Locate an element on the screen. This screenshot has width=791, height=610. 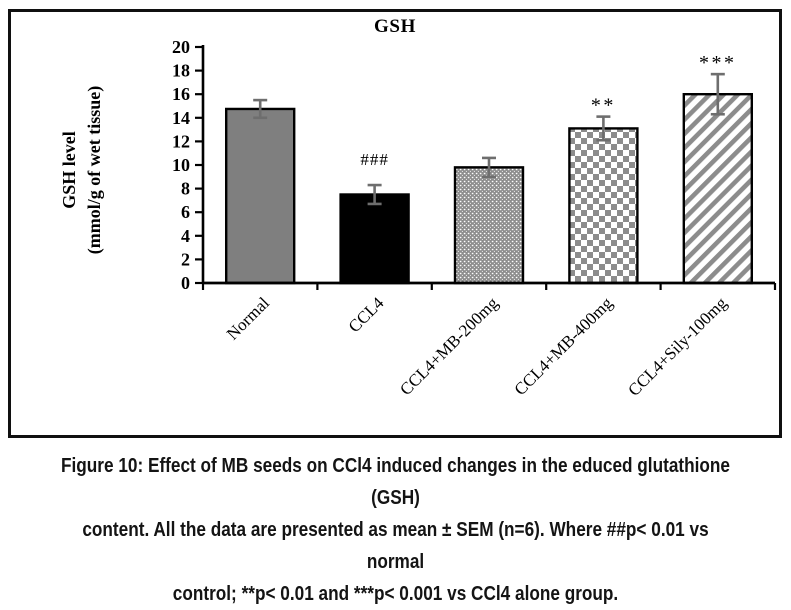
y-tick-label: 4 is located at coordinates (185, 236).